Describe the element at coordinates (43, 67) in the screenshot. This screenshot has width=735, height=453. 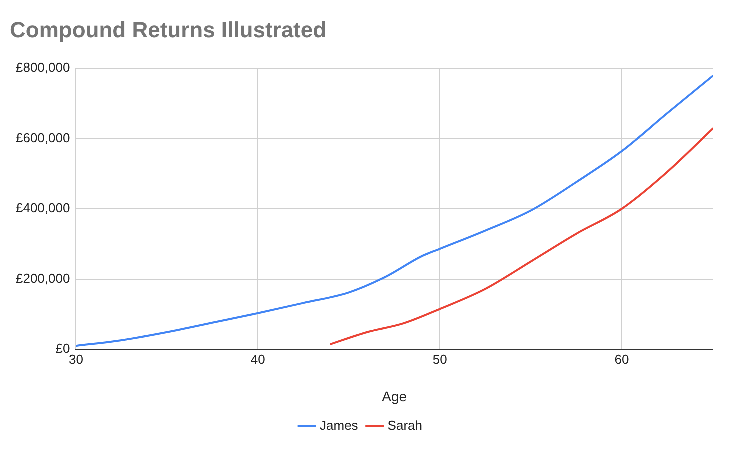
I see `y-tick-label: £800,000` at that location.